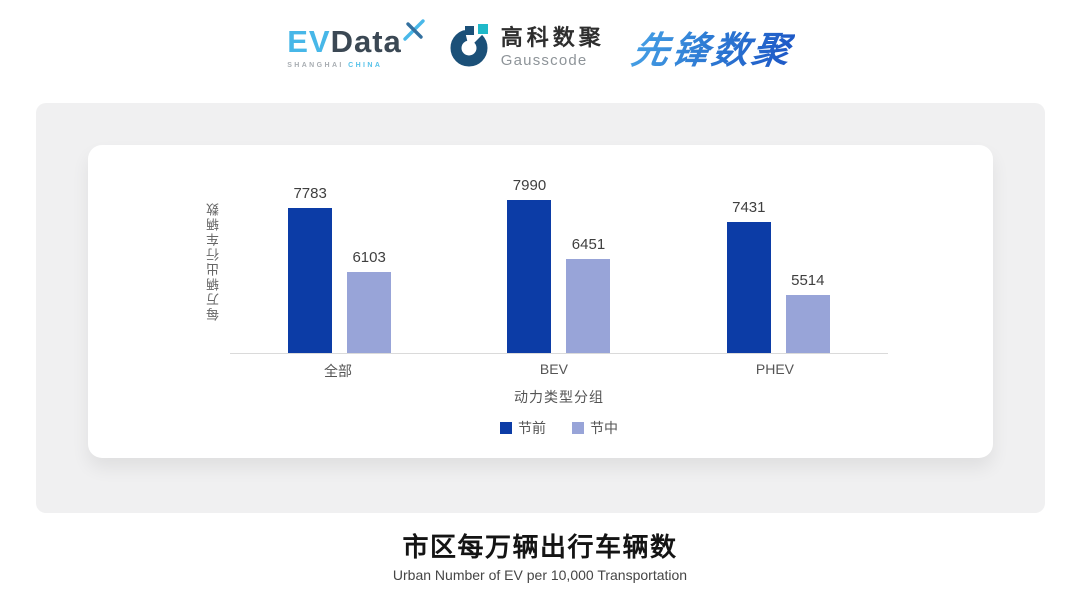 This screenshot has width=1080, height=608. I want to click on evdata-logo: EV Data SHANGHAI CHINA, so click(356, 43).